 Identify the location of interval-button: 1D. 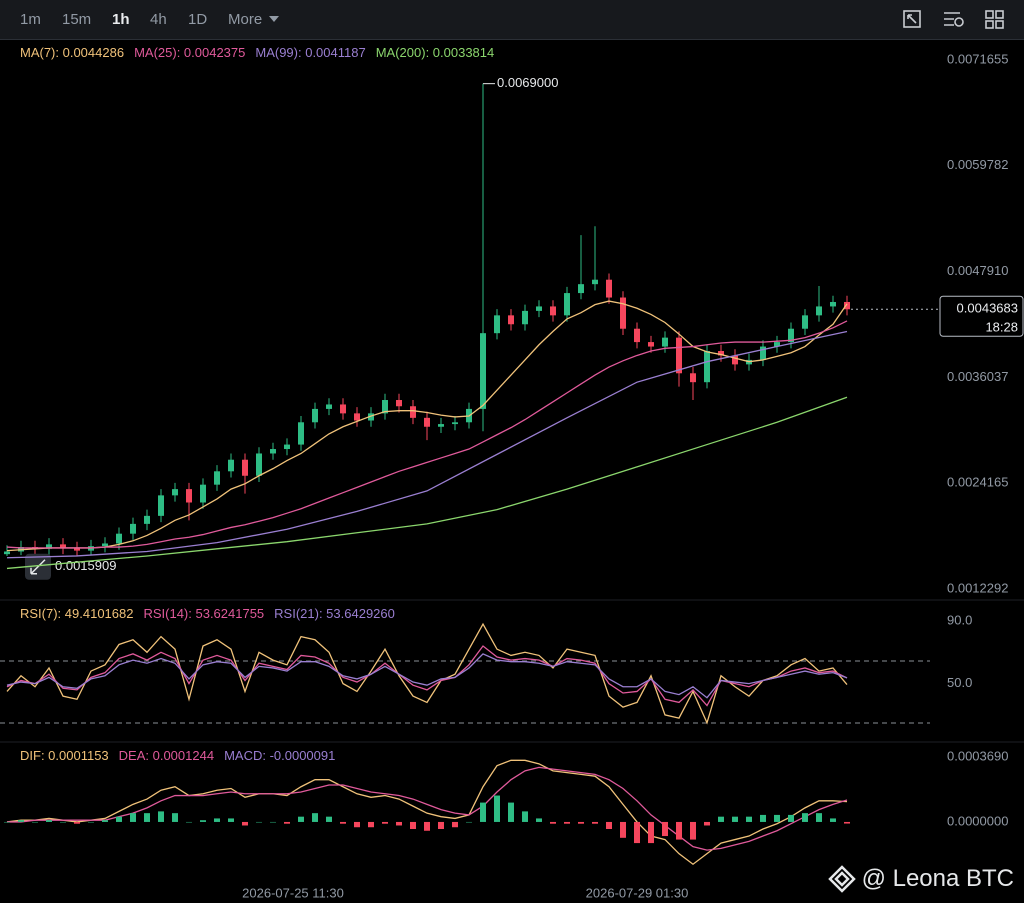
(198, 19).